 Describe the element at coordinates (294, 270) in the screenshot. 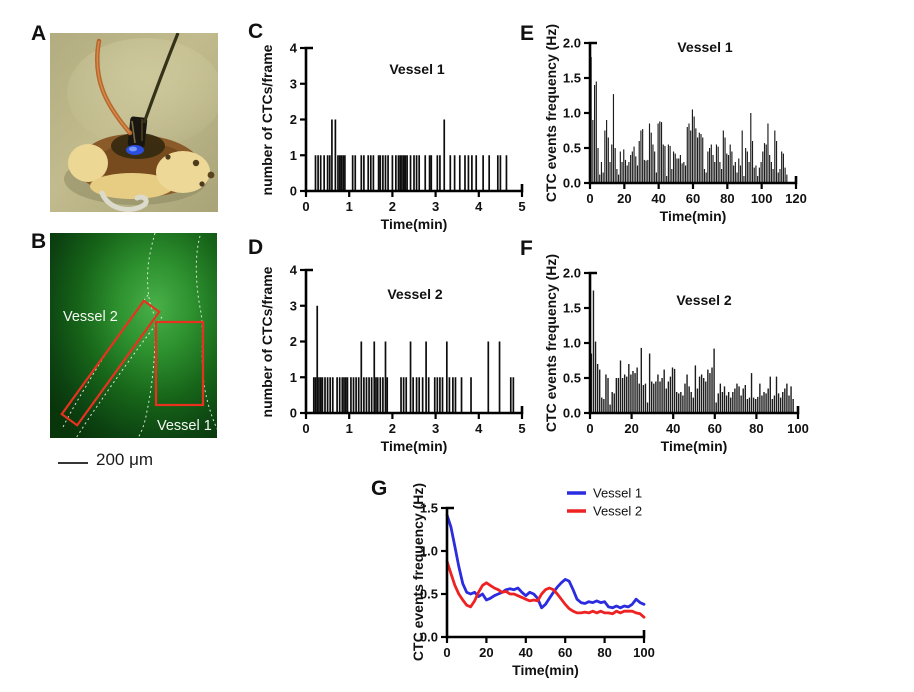

I see `y-tick-label: 4` at that location.